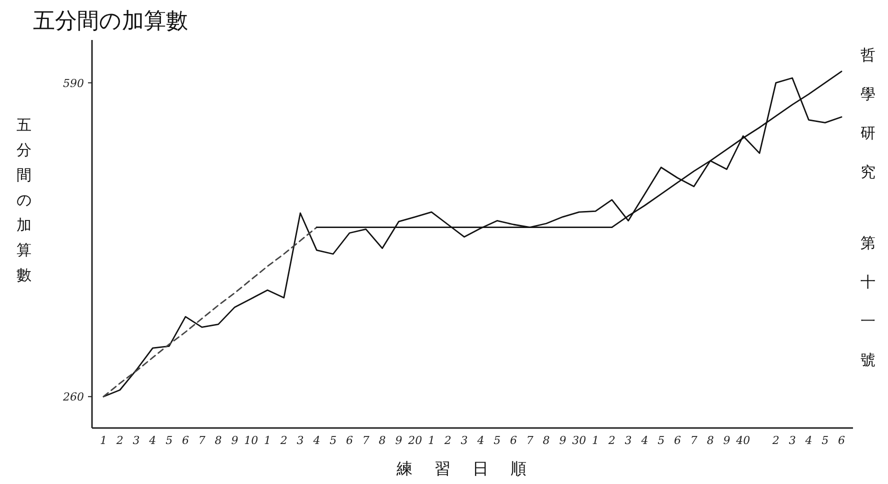  What do you see at coordinates (579, 440) in the screenshot?
I see `x-tick-label: 30` at bounding box center [579, 440].